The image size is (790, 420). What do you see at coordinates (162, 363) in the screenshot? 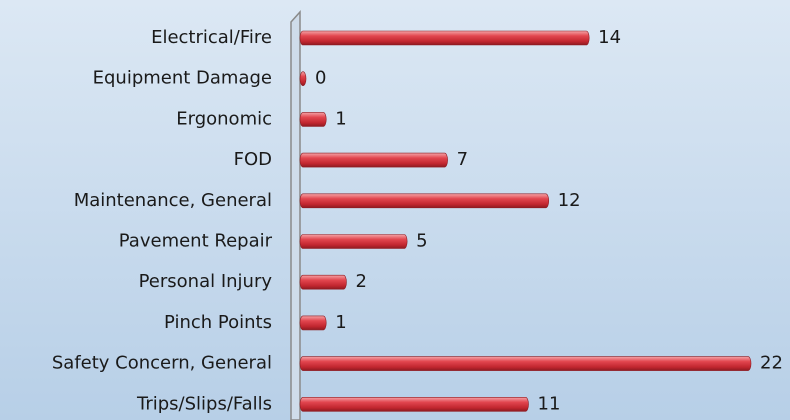
I see `category-label: Safety Concern, General` at bounding box center [162, 363].